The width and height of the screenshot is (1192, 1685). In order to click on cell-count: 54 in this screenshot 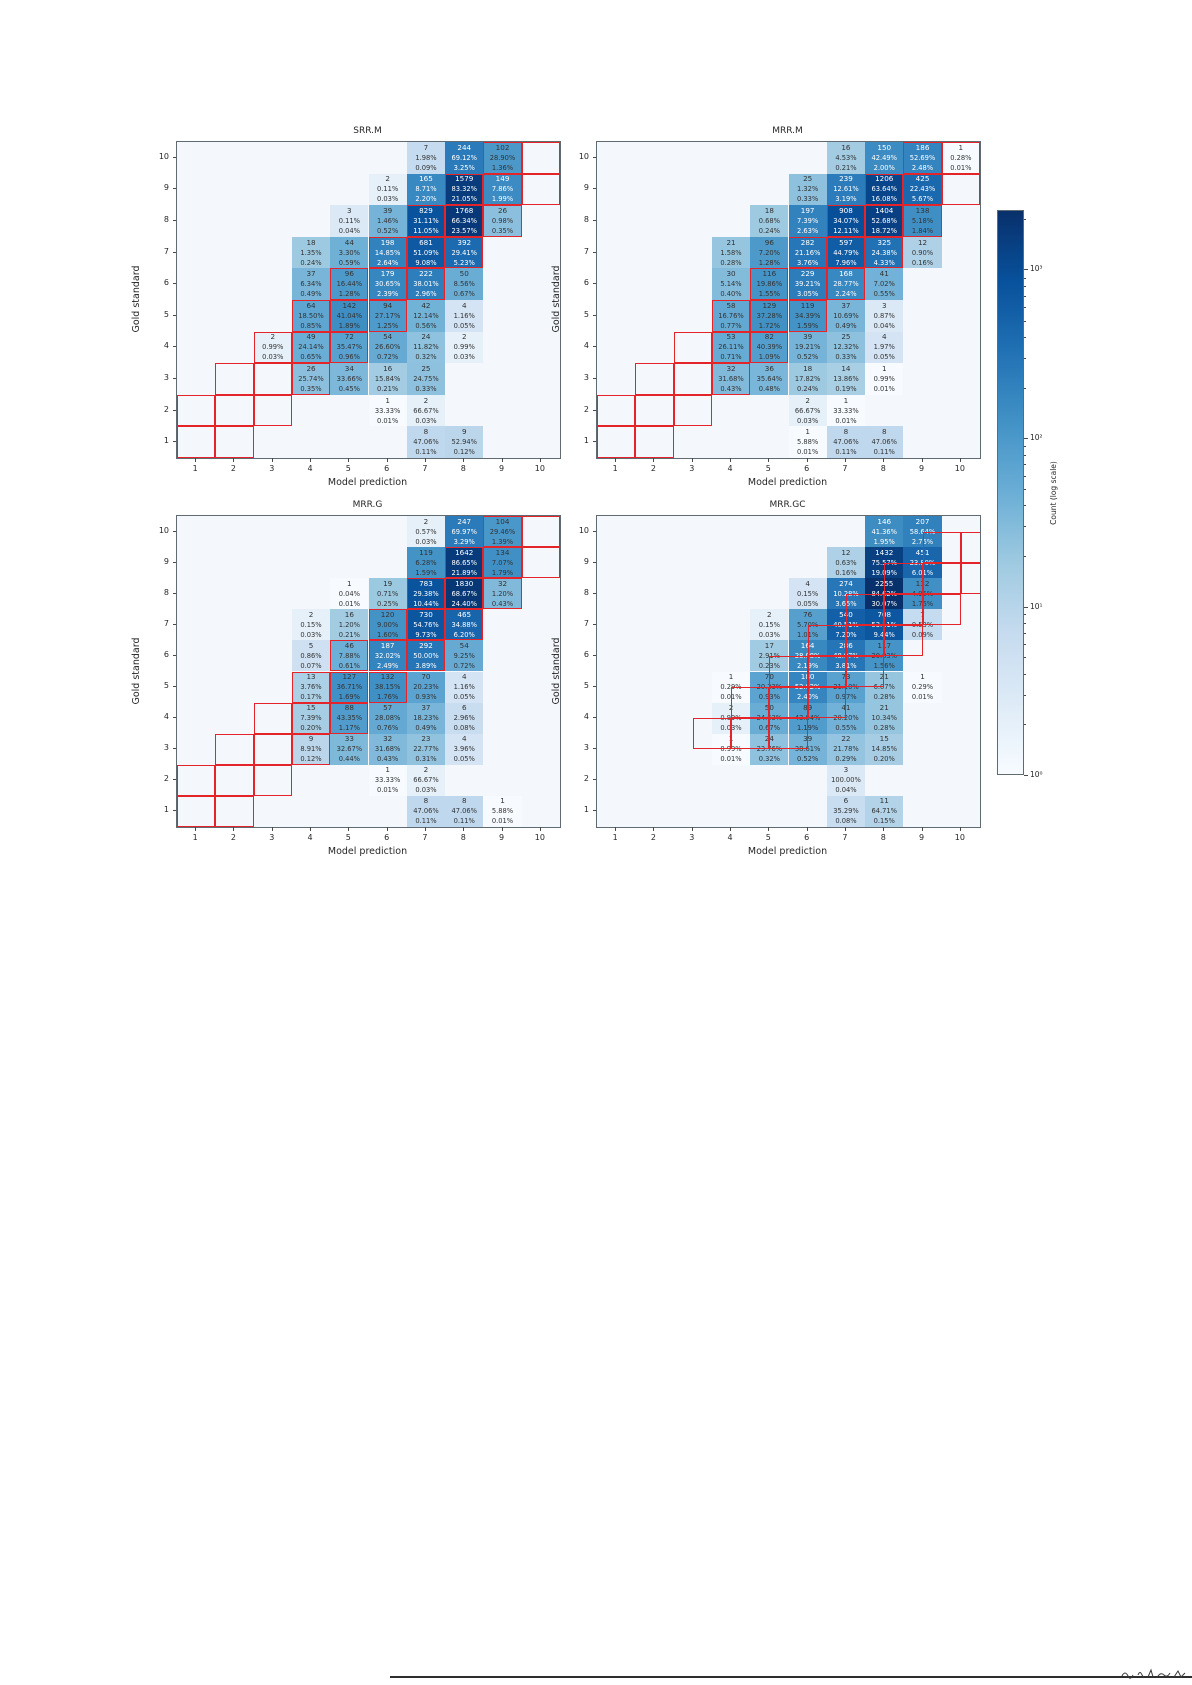, I will do `click(464, 645)`.